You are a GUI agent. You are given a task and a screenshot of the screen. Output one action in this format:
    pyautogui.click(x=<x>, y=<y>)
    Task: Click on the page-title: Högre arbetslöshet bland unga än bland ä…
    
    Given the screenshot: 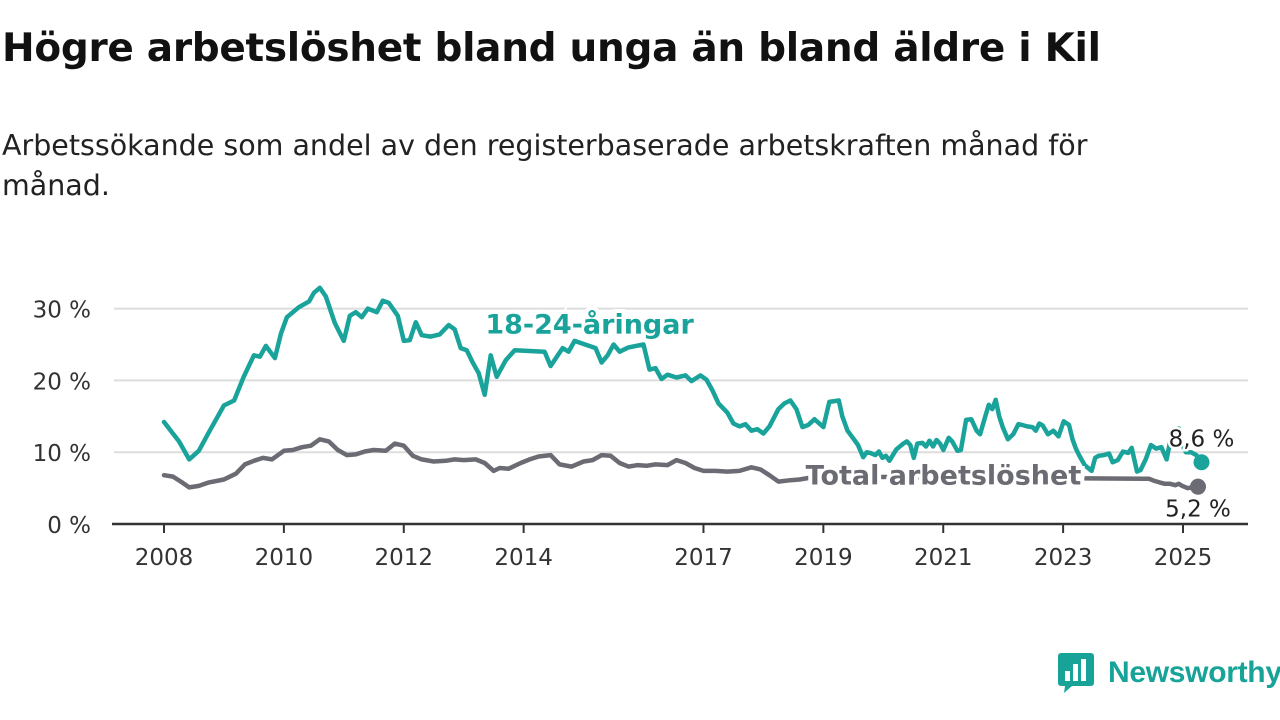 What is the action you would take?
    pyautogui.click(x=551, y=48)
    